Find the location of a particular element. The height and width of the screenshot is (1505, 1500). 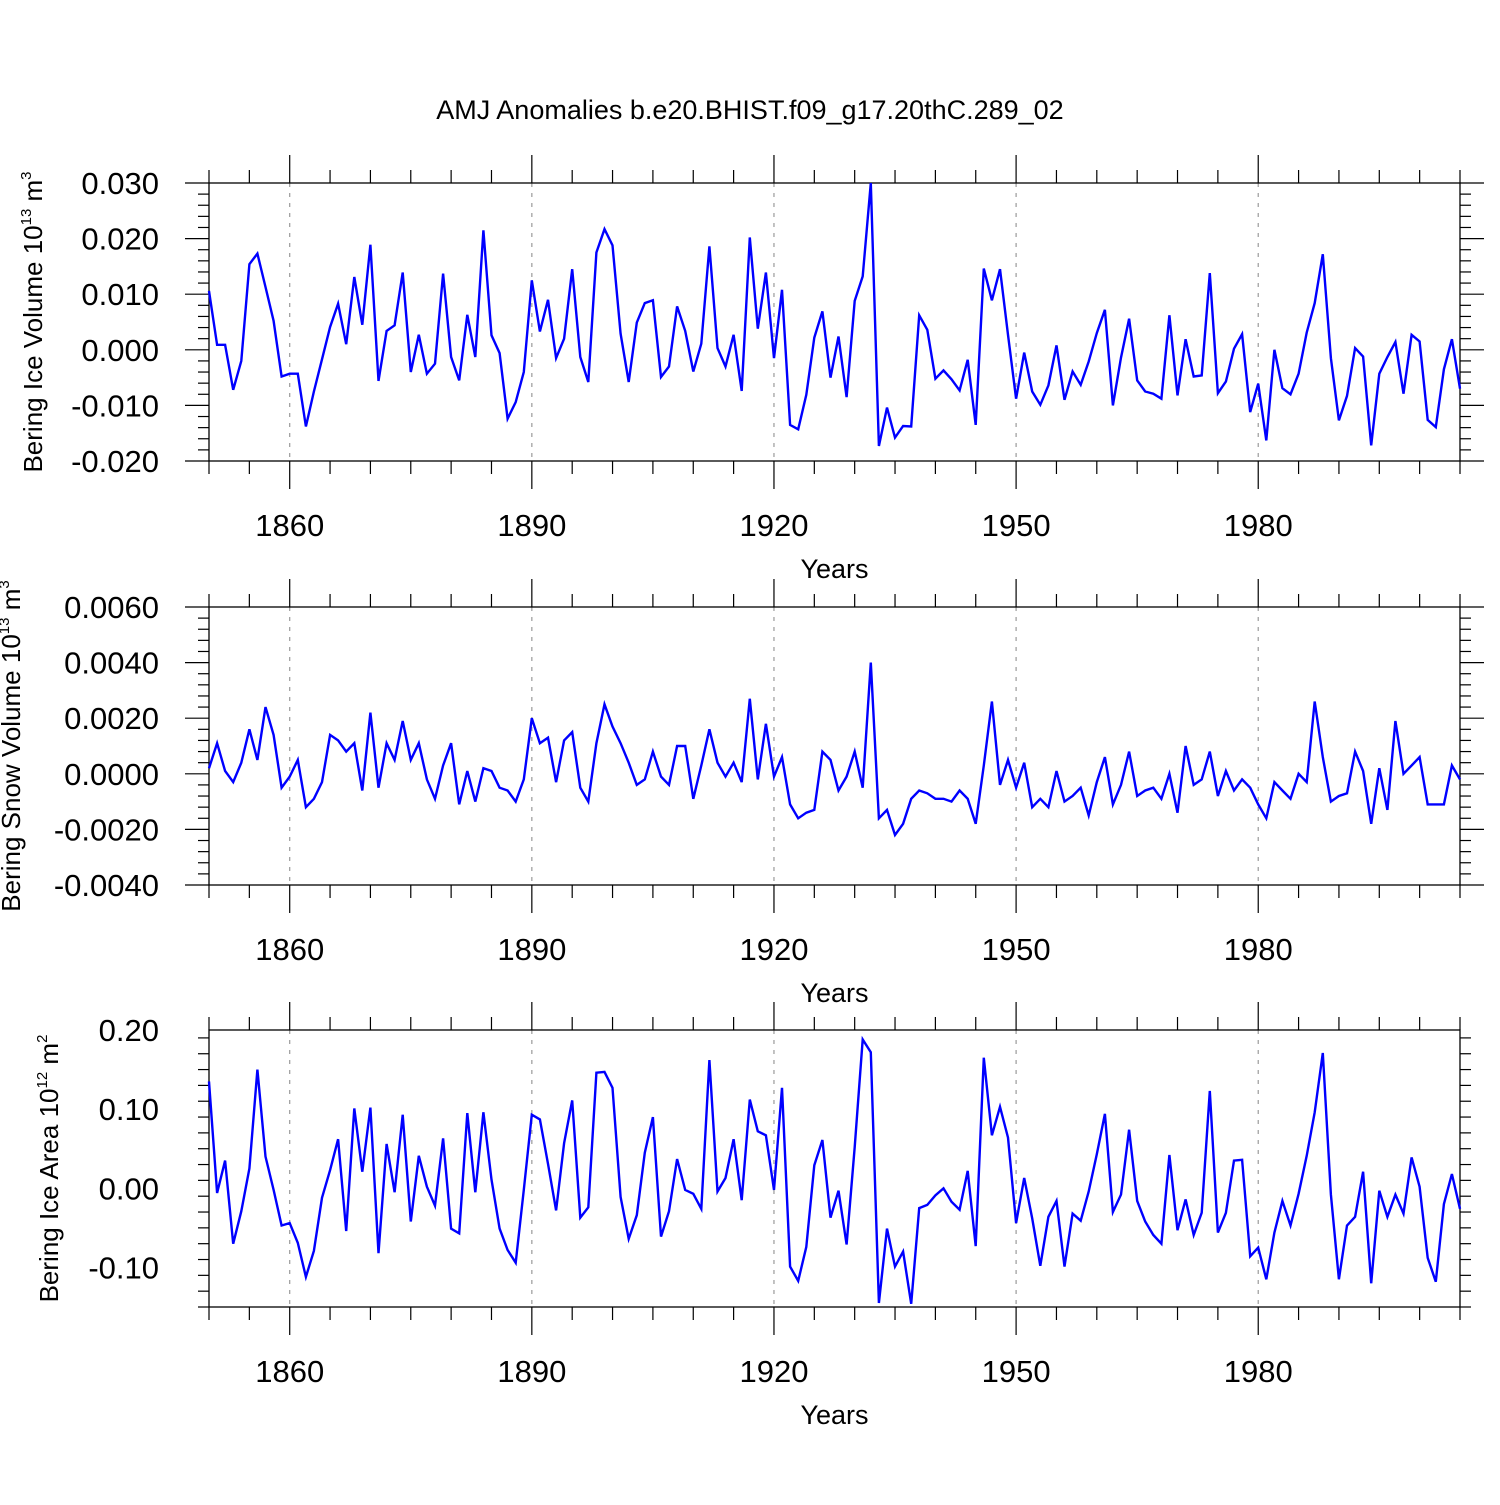

y-tick-label-4: -0.010 is located at coordinates (115, 405).